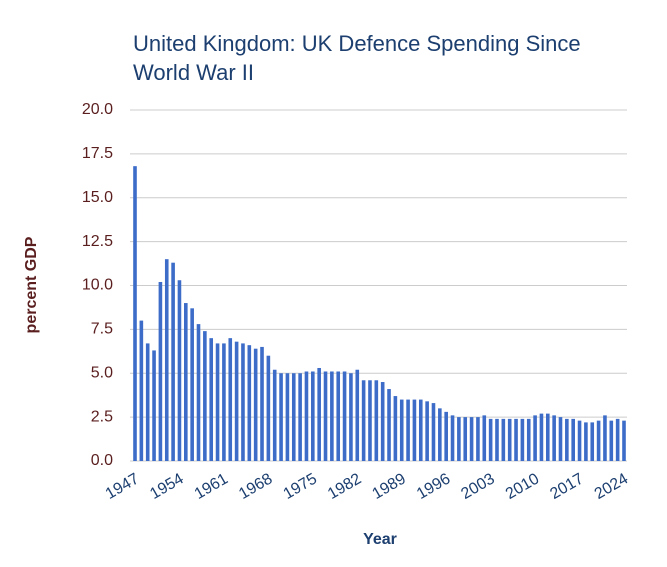 The height and width of the screenshot is (567, 667). Describe the element at coordinates (566, 486) in the screenshot. I see `x-tick-label: 2017` at that location.